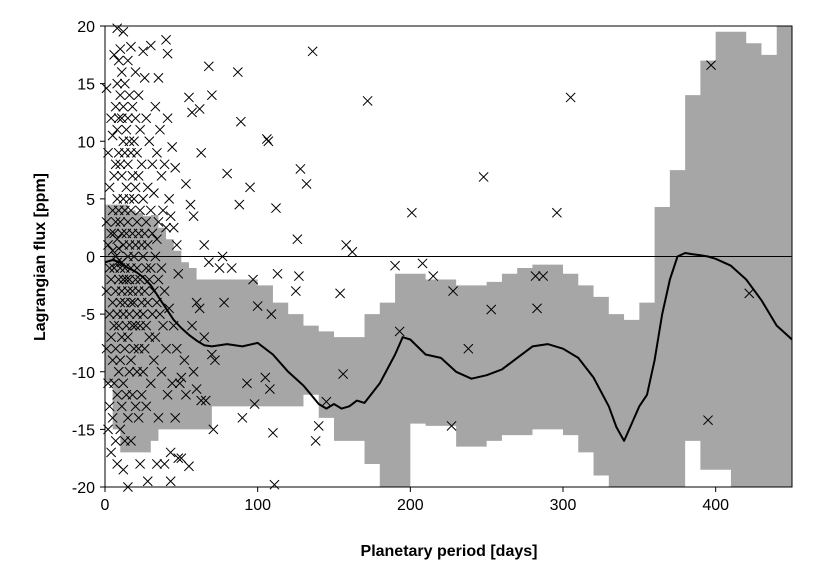 Image resolution: width=830 pixels, height=586 pixels. Describe the element at coordinates (83, 488) in the screenshot. I see `y-tick-label: -20` at that location.